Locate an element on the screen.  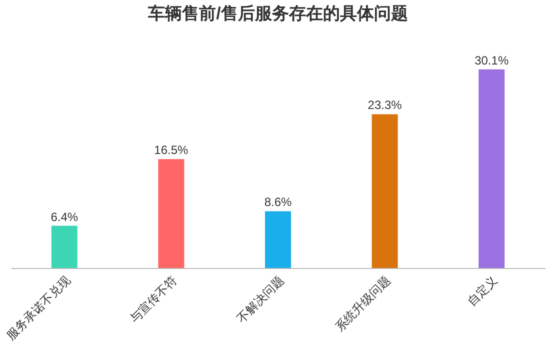
data-label: 30.1% is located at coordinates (491, 60).